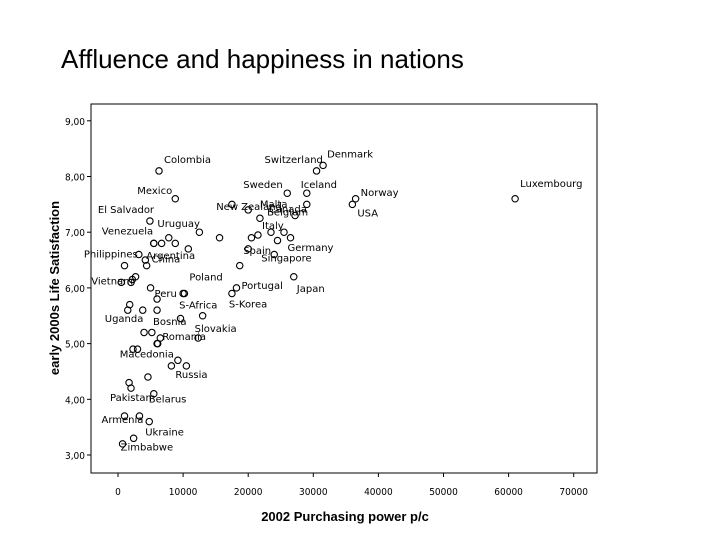 This screenshot has width=720, height=540. What do you see at coordinates (111, 254) in the screenshot?
I see `point-label: Philippines` at bounding box center [111, 254].